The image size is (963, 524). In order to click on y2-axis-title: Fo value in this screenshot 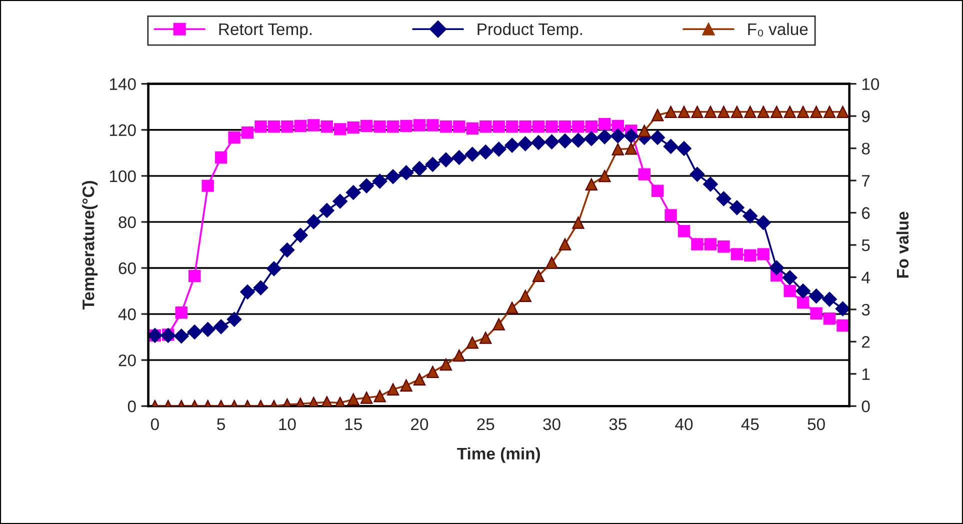, I will do `click(902, 245)`.